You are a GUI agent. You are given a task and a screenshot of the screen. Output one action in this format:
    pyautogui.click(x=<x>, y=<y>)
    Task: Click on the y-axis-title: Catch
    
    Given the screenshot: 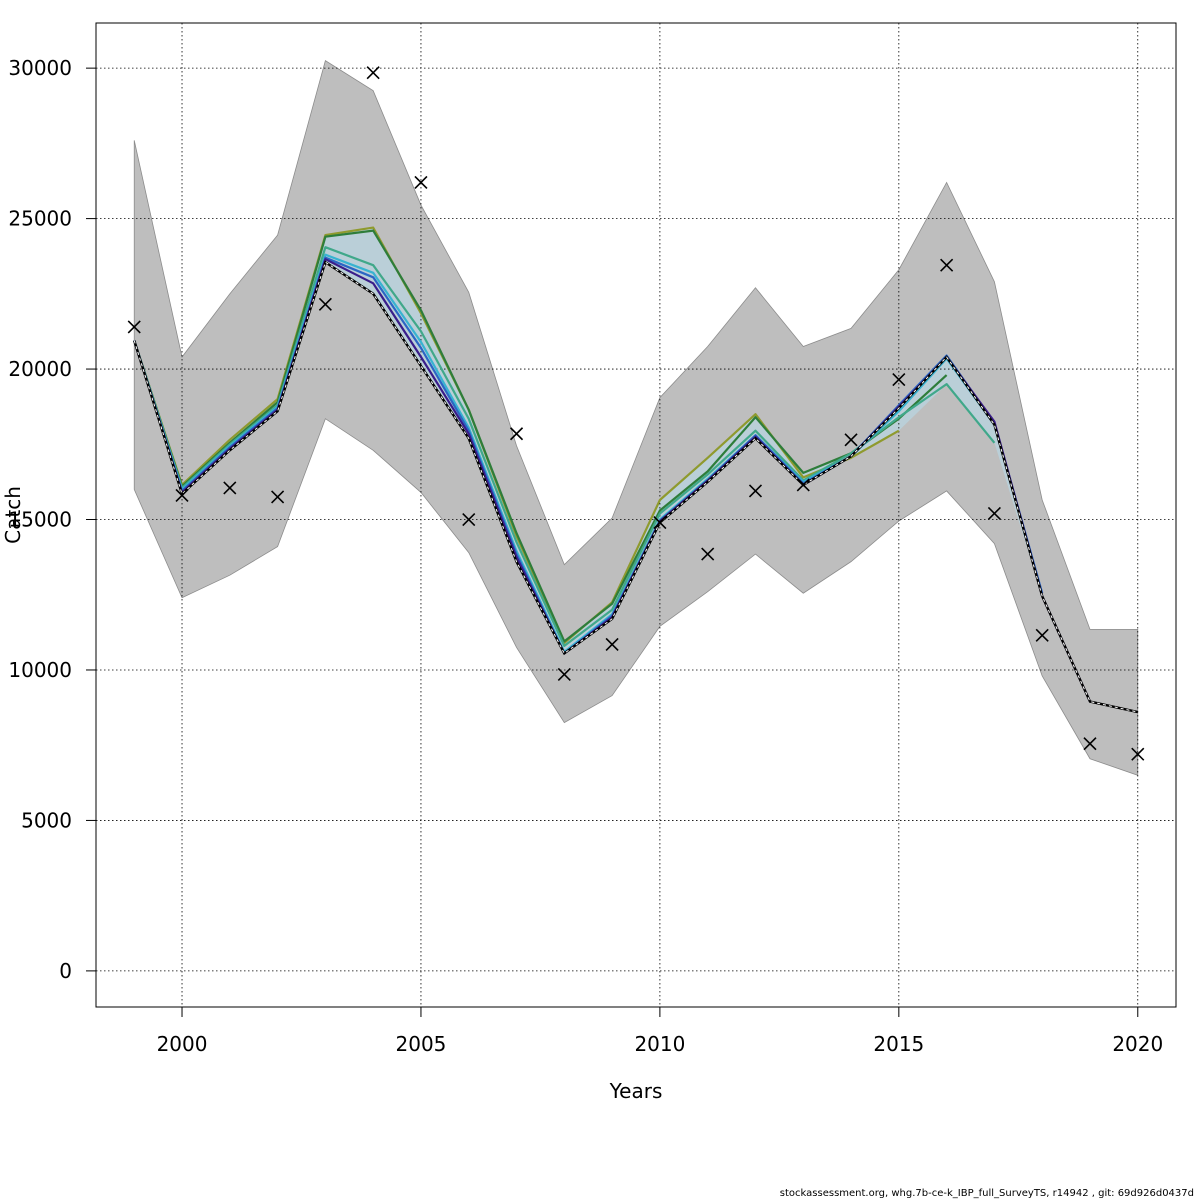 What is the action you would take?
    pyautogui.click(x=13, y=515)
    